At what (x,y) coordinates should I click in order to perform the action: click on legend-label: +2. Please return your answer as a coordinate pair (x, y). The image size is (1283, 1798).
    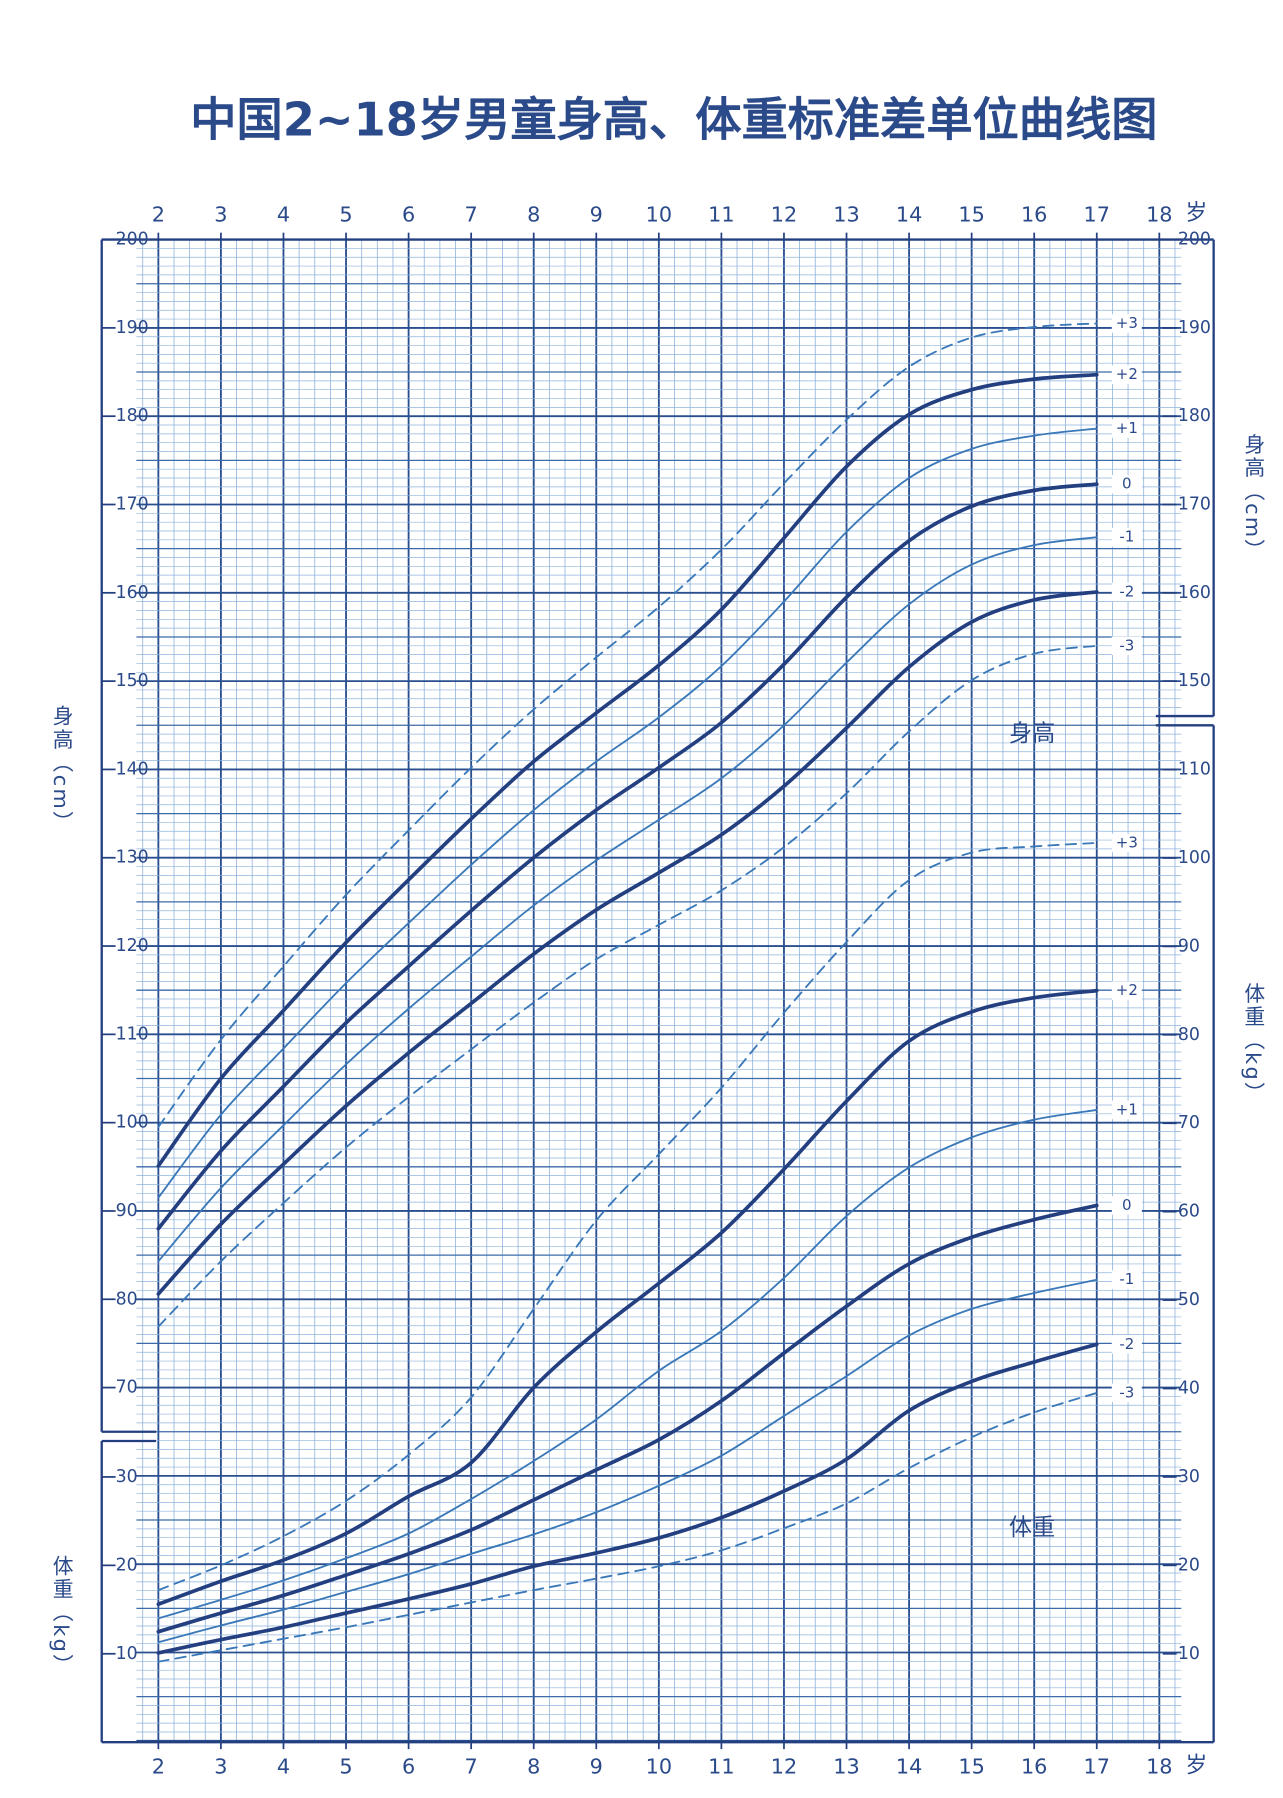
    Looking at the image, I should click on (1127, 374).